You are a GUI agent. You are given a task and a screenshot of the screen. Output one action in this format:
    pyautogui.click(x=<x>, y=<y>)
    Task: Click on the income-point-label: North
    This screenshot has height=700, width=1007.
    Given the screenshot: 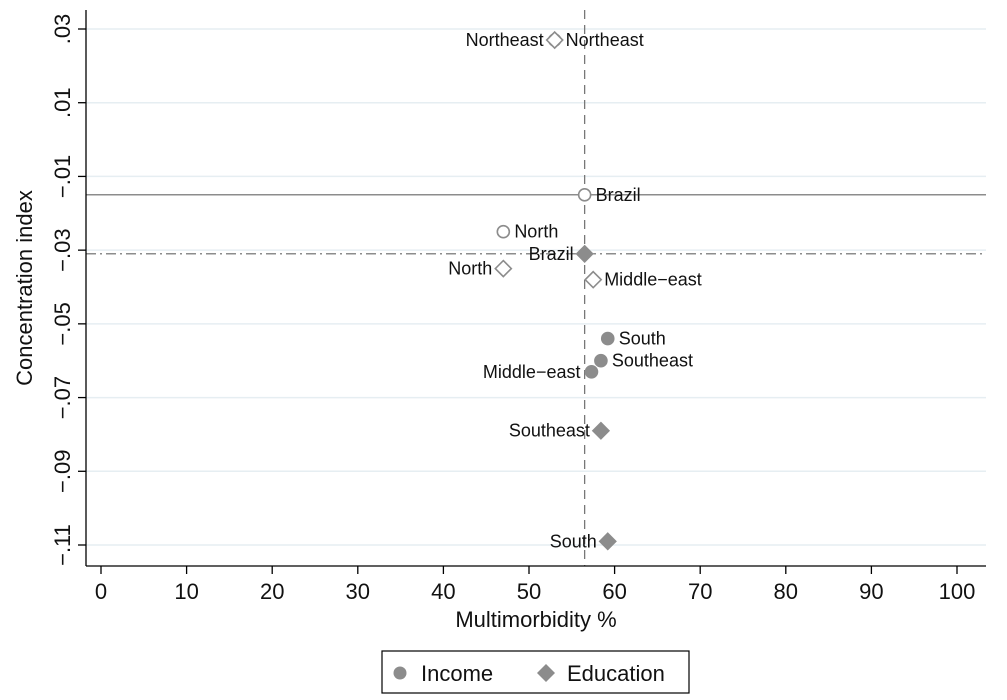 What is the action you would take?
    pyautogui.click(x=536, y=232)
    